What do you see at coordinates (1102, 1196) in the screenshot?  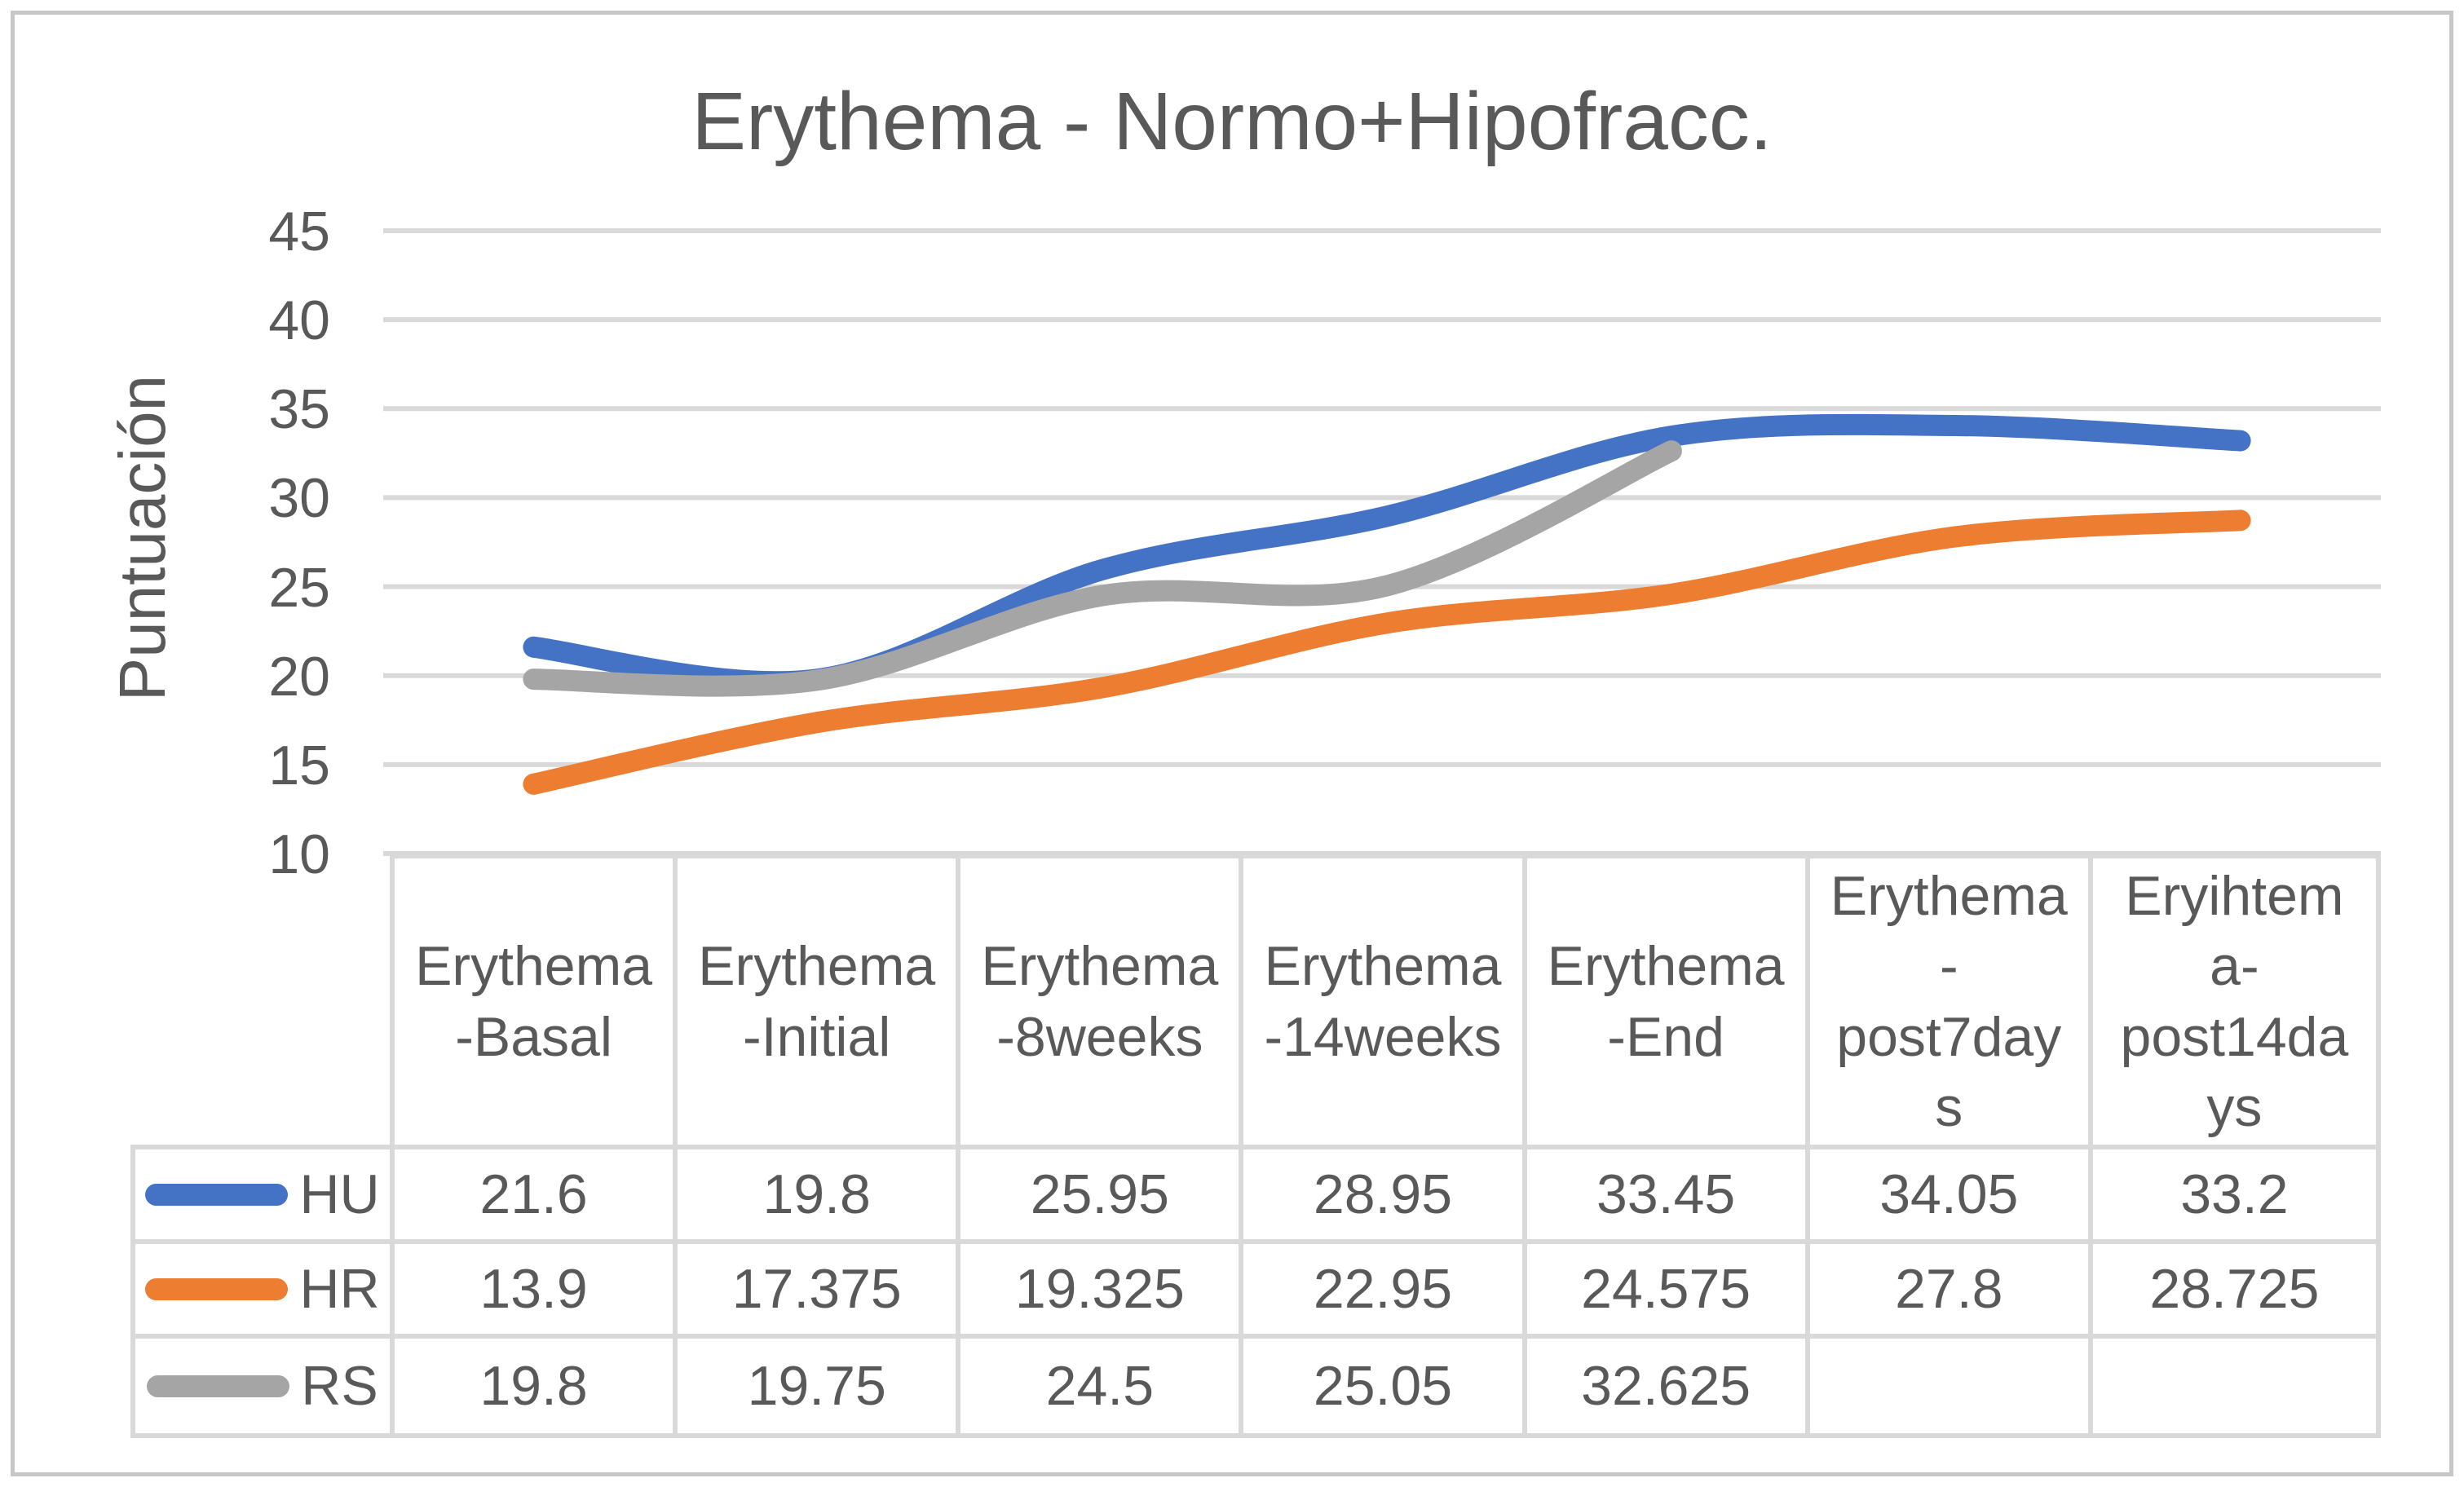 I see `table-value-hu-8weeks: 25.95` at bounding box center [1102, 1196].